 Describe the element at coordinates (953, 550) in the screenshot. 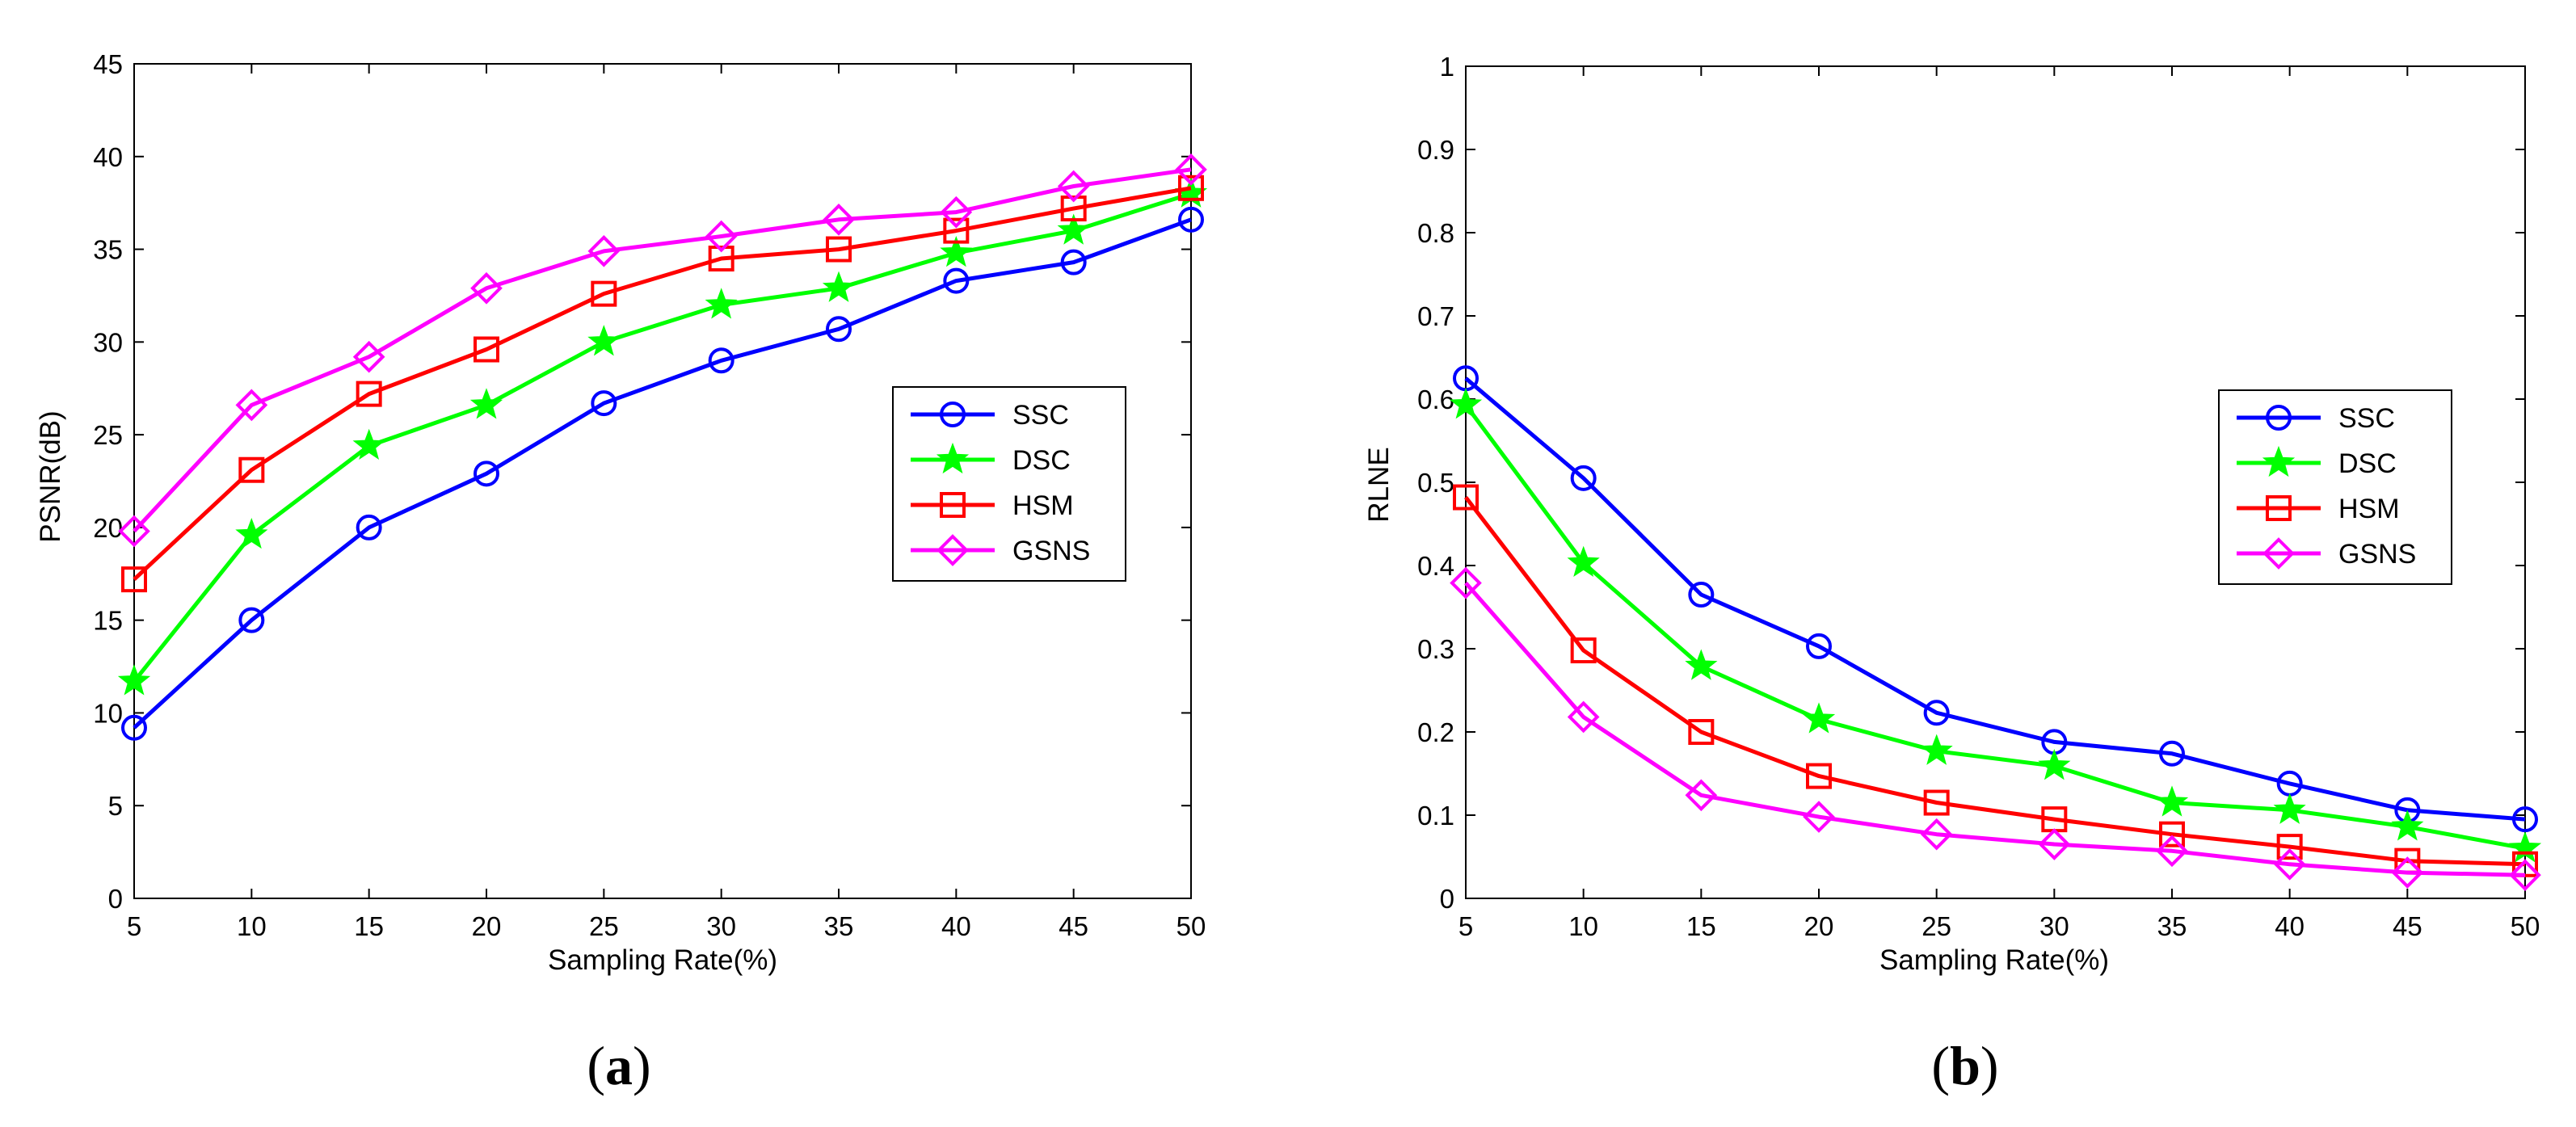

I see `chart-a-legend-marker-gsns` at that location.